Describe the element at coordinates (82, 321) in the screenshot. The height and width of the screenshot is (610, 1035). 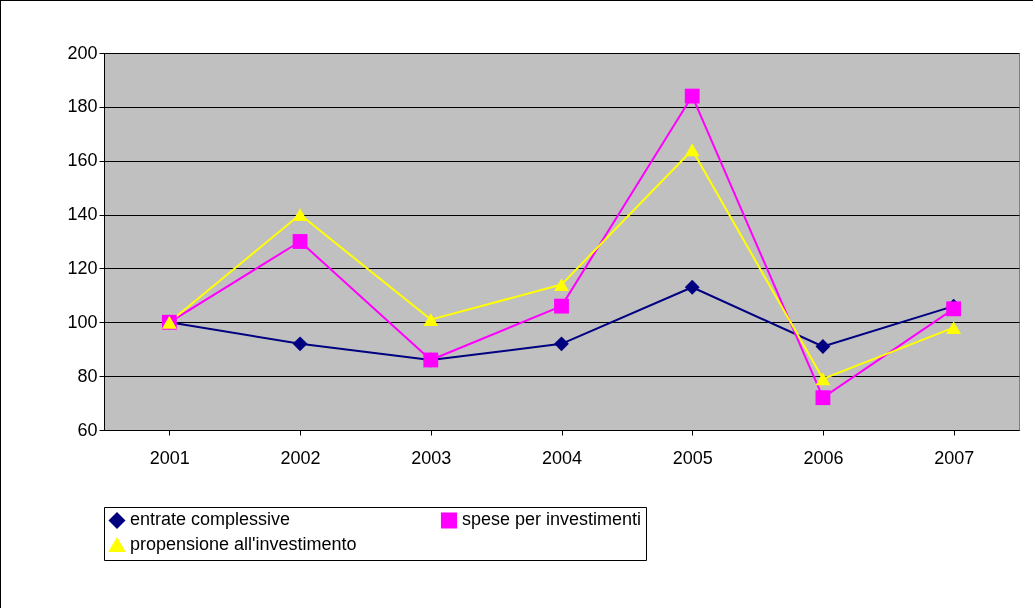
I see `y-tick-label: 100` at that location.